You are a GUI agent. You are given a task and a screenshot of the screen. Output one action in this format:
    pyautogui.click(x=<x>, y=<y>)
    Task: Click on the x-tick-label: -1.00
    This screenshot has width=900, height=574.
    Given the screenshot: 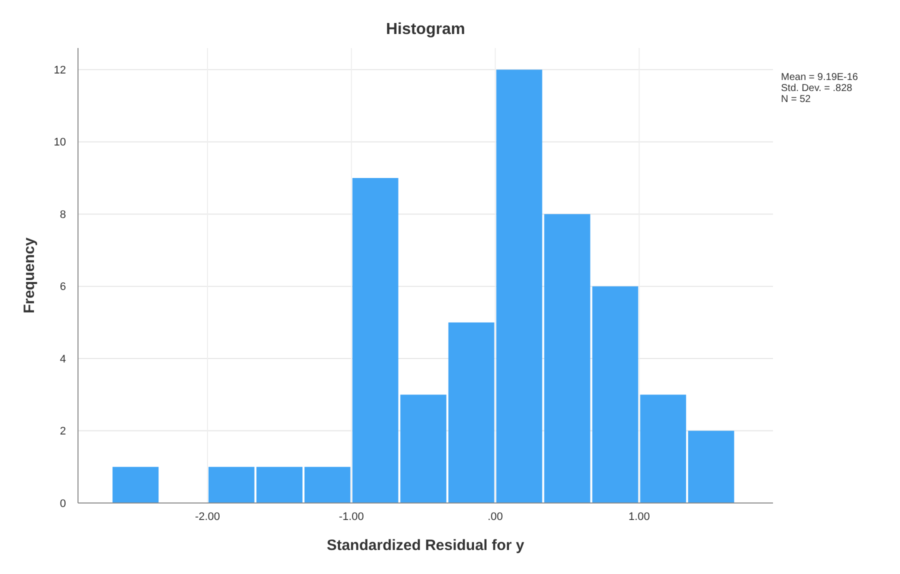 What is the action you would take?
    pyautogui.click(x=351, y=517)
    